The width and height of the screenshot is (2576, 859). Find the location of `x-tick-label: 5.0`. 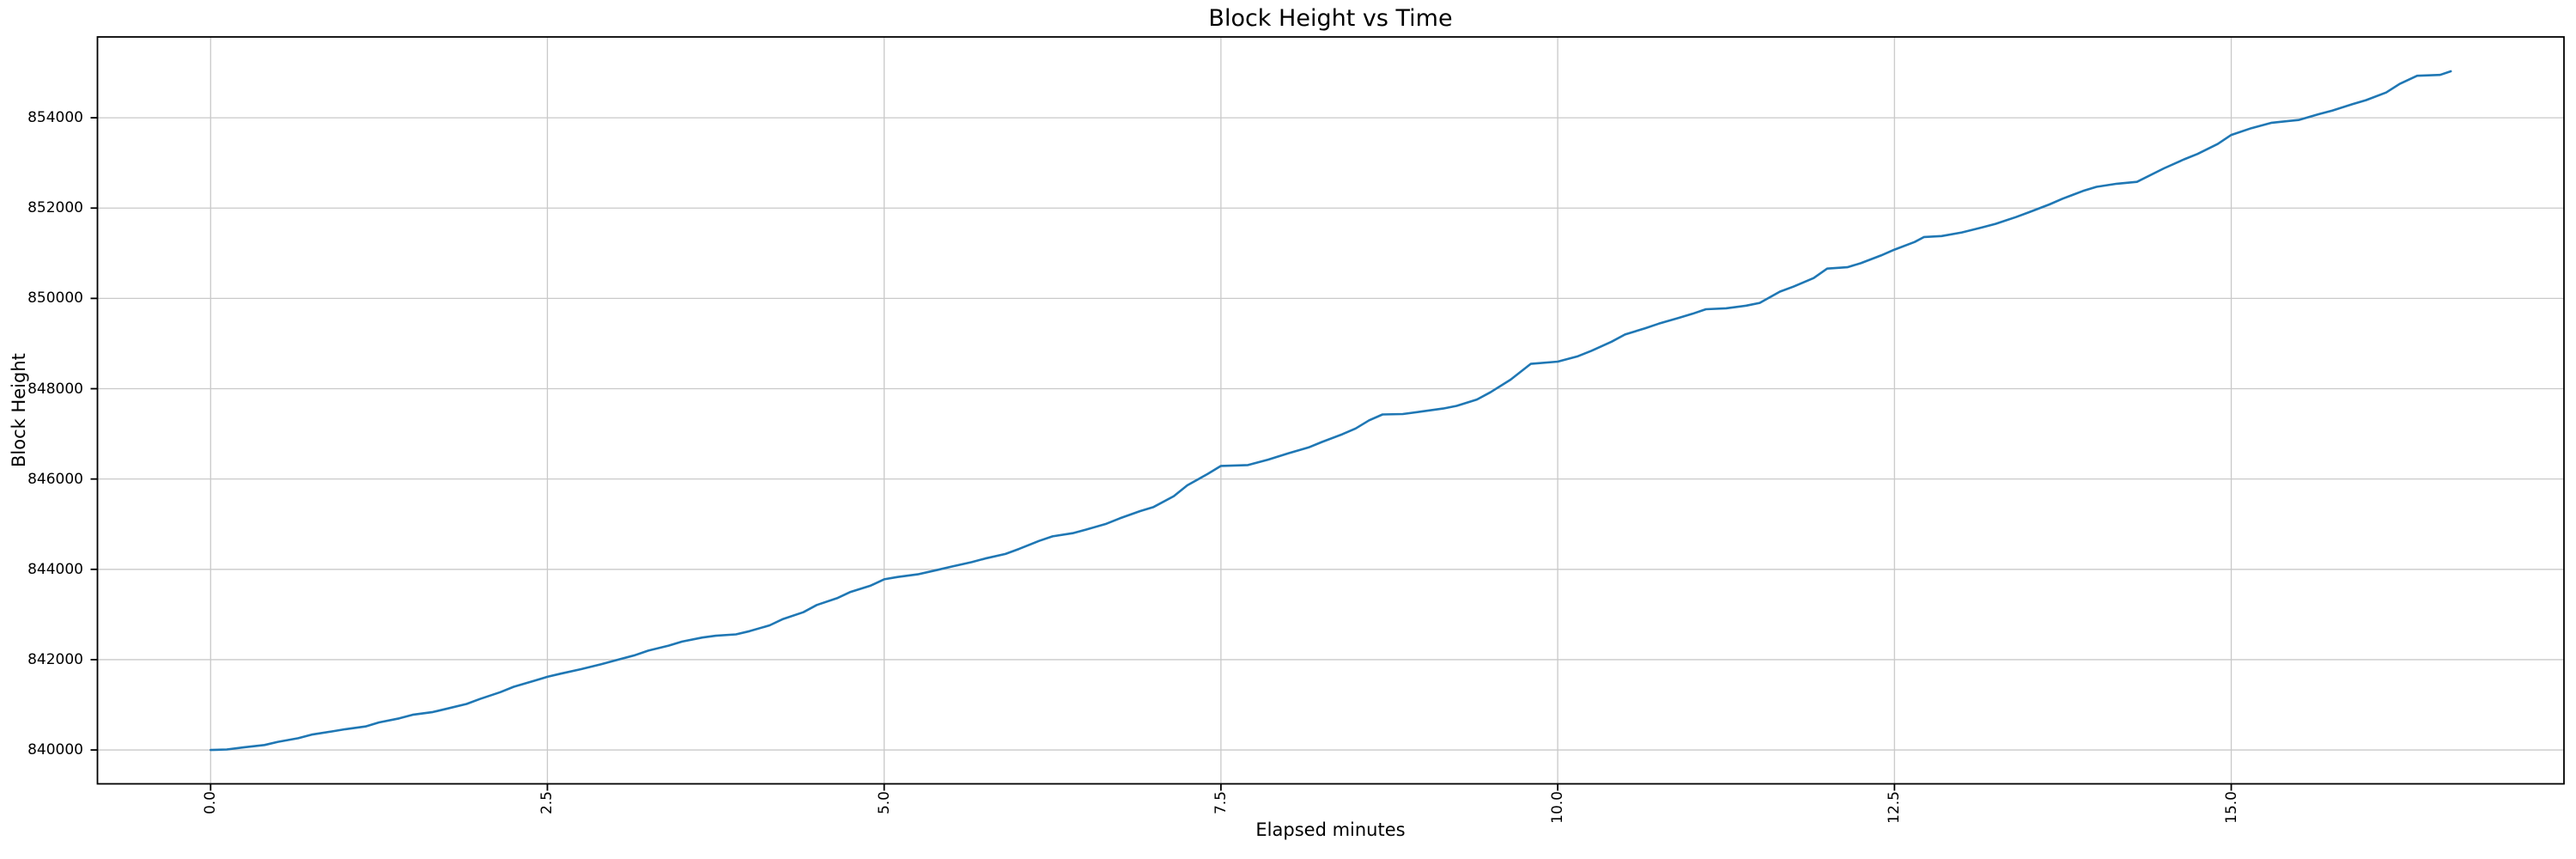

x-tick-label: 5.0 is located at coordinates (884, 803).